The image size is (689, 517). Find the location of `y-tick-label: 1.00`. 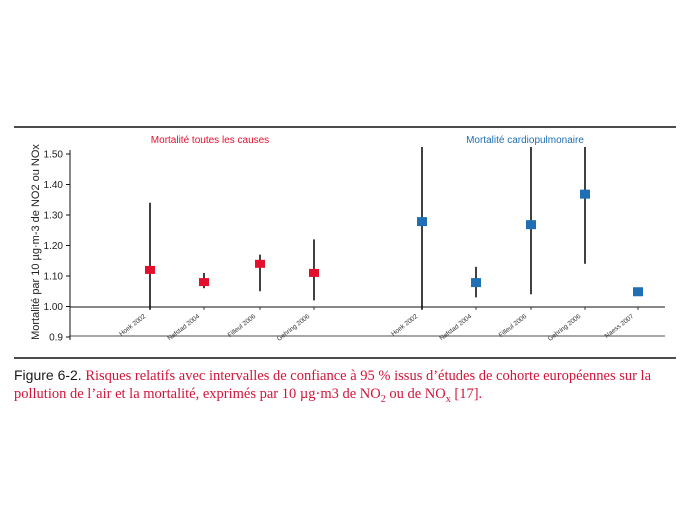

y-tick-label: 1.00 is located at coordinates (54, 307).